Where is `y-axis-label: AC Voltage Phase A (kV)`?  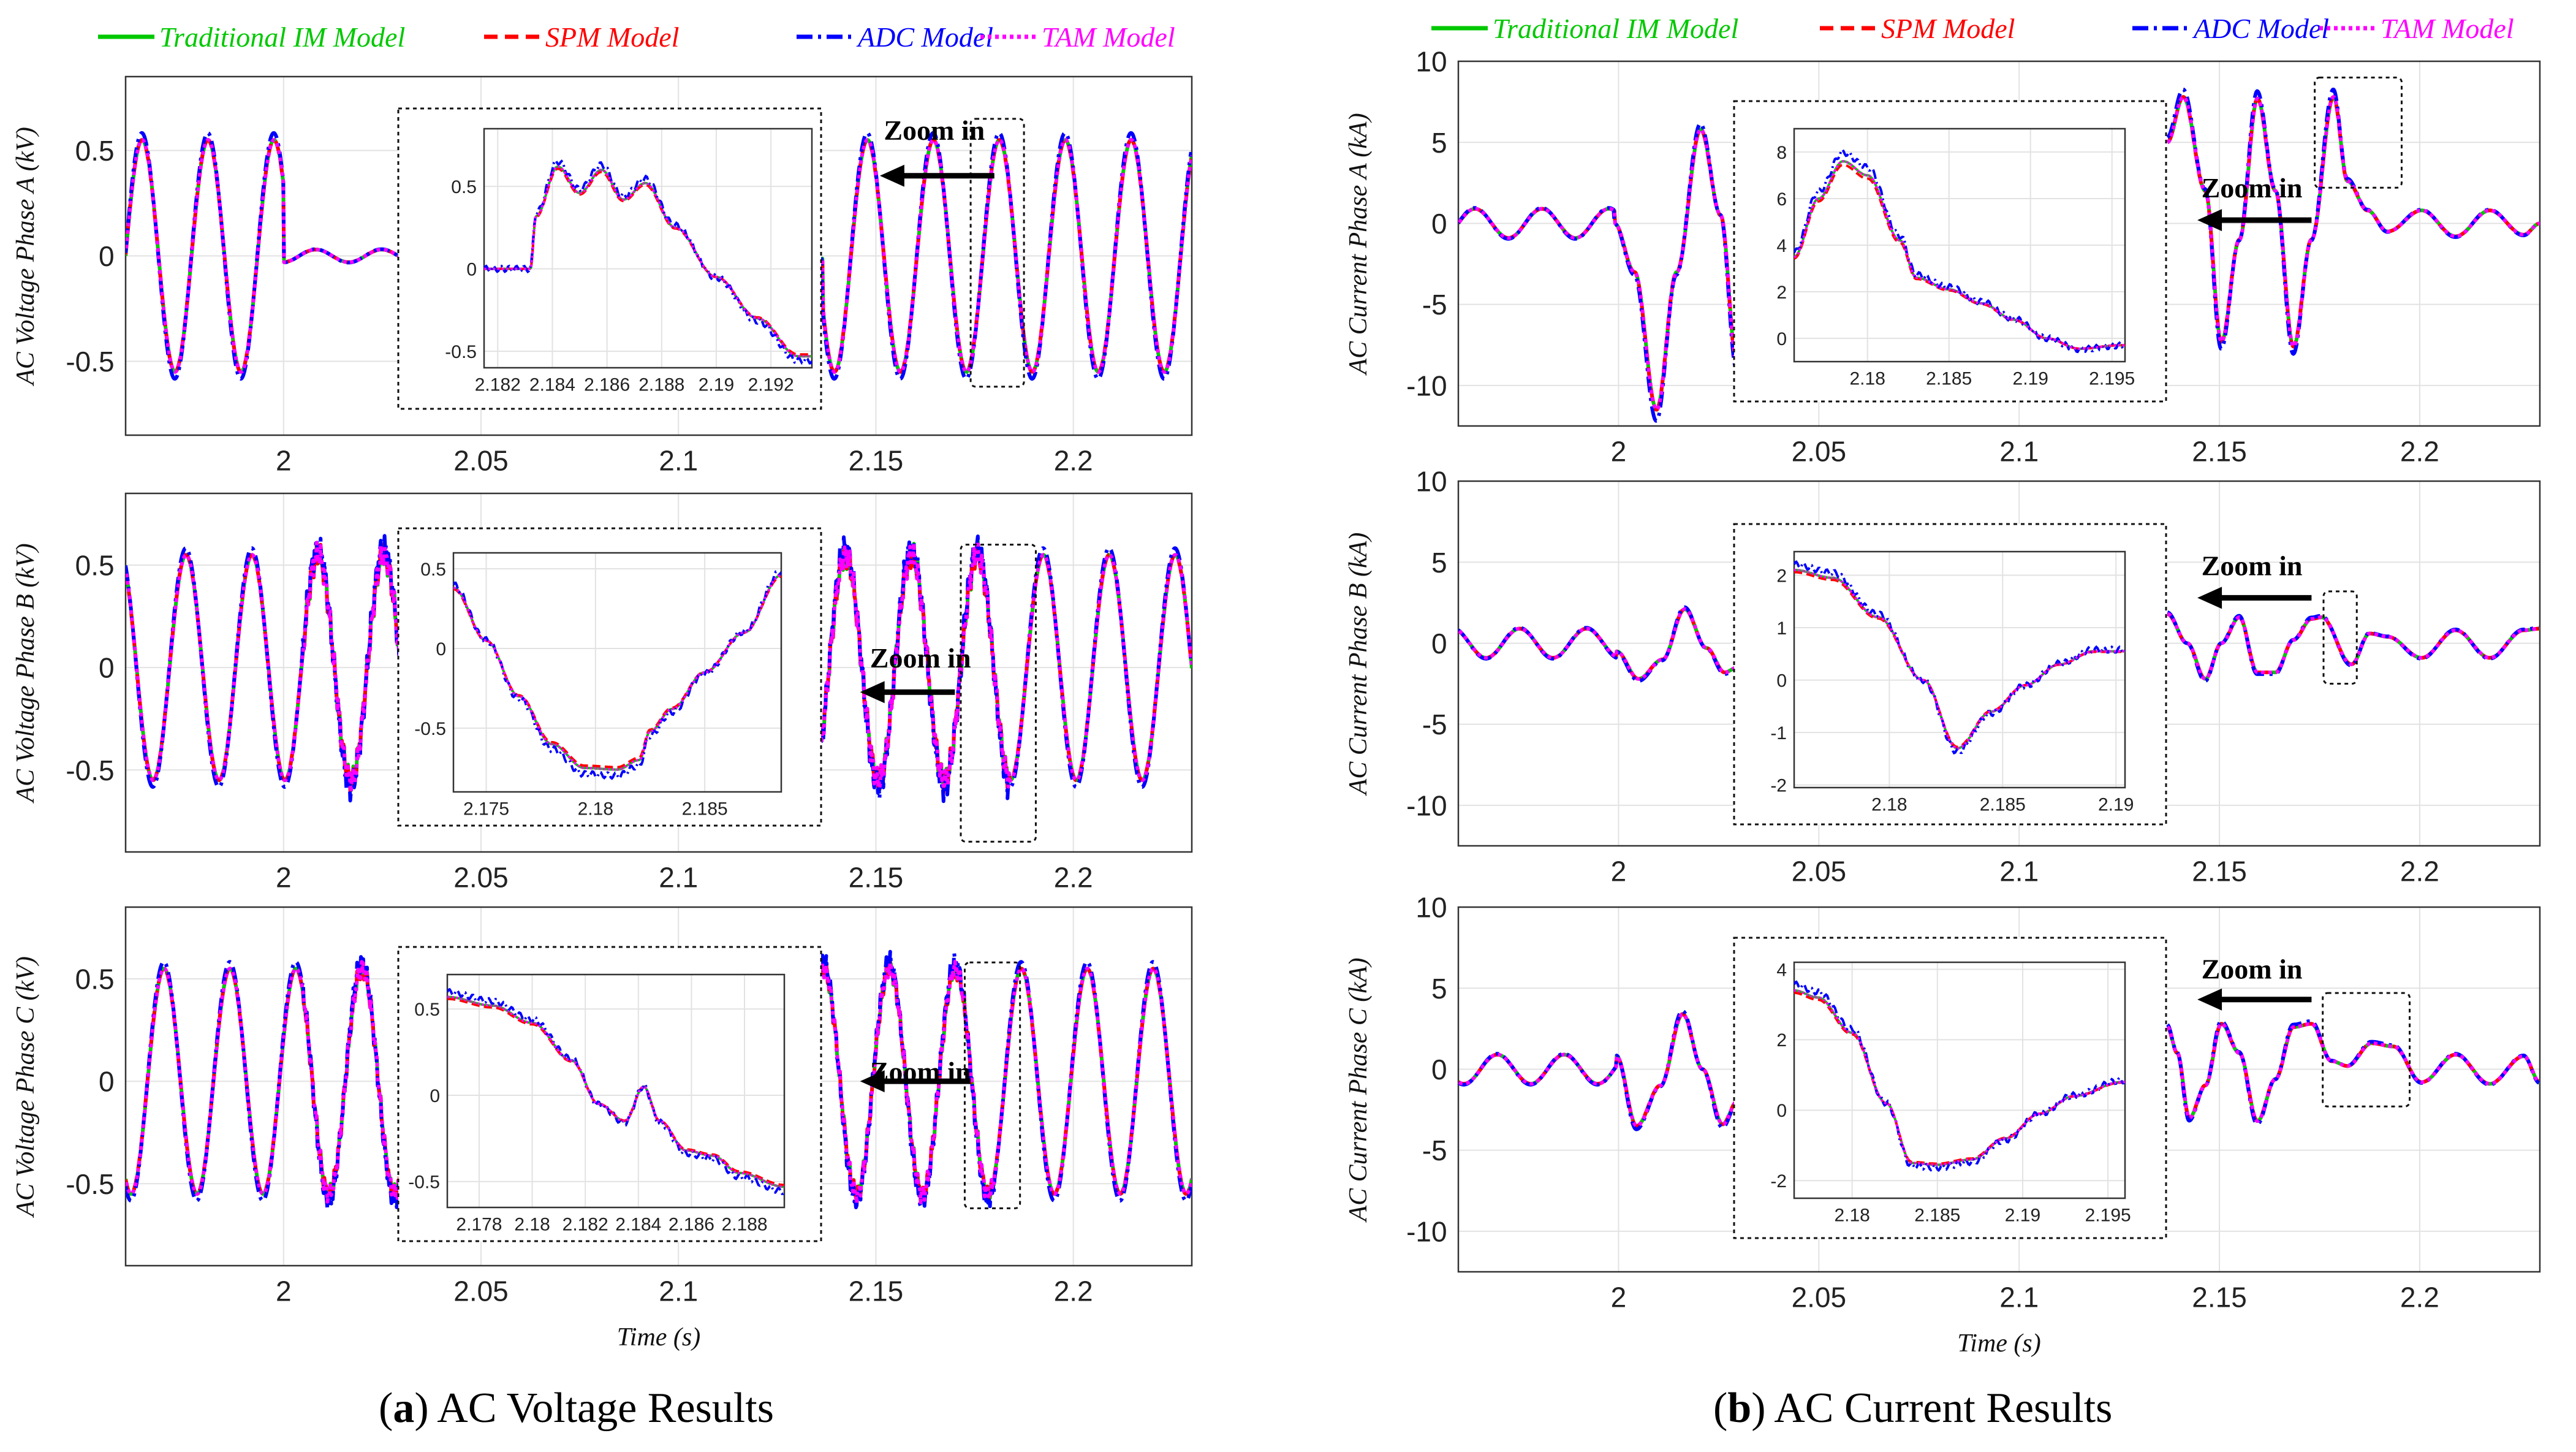
y-axis-label: AC Voltage Phase A (kV) is located at coordinates (26, 257).